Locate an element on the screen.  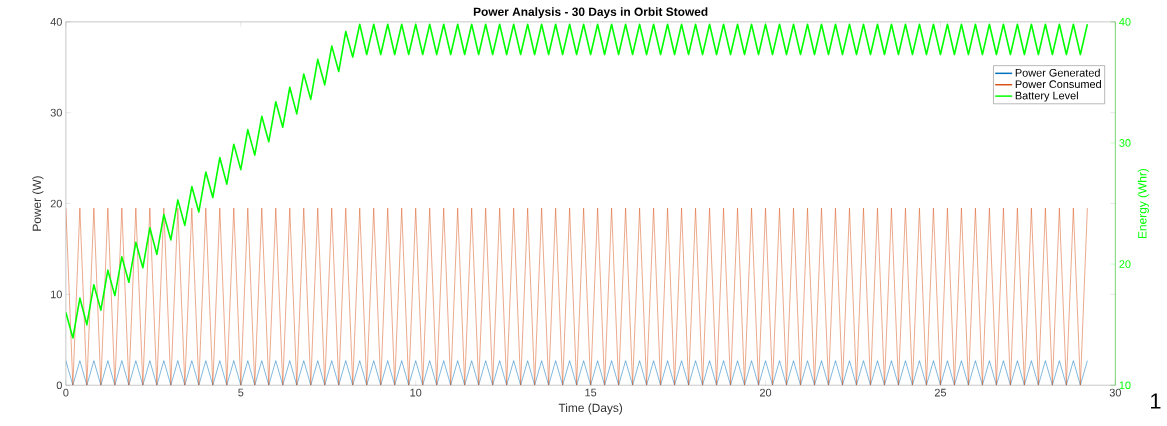
x-tick-label: 5 is located at coordinates (241, 392).